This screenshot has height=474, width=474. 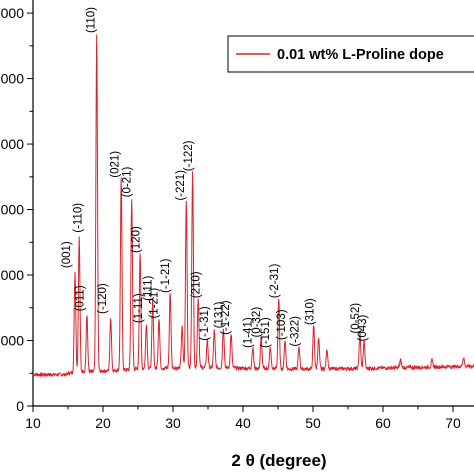 I want to click on peak-label: (131), so click(x=220, y=314).